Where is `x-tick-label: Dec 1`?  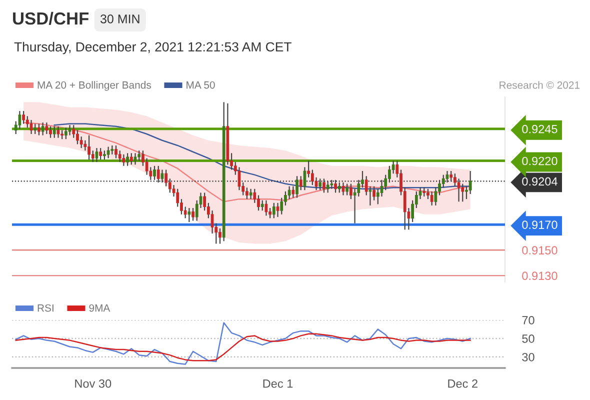
x-tick-label: Dec 1 is located at coordinates (278, 384).